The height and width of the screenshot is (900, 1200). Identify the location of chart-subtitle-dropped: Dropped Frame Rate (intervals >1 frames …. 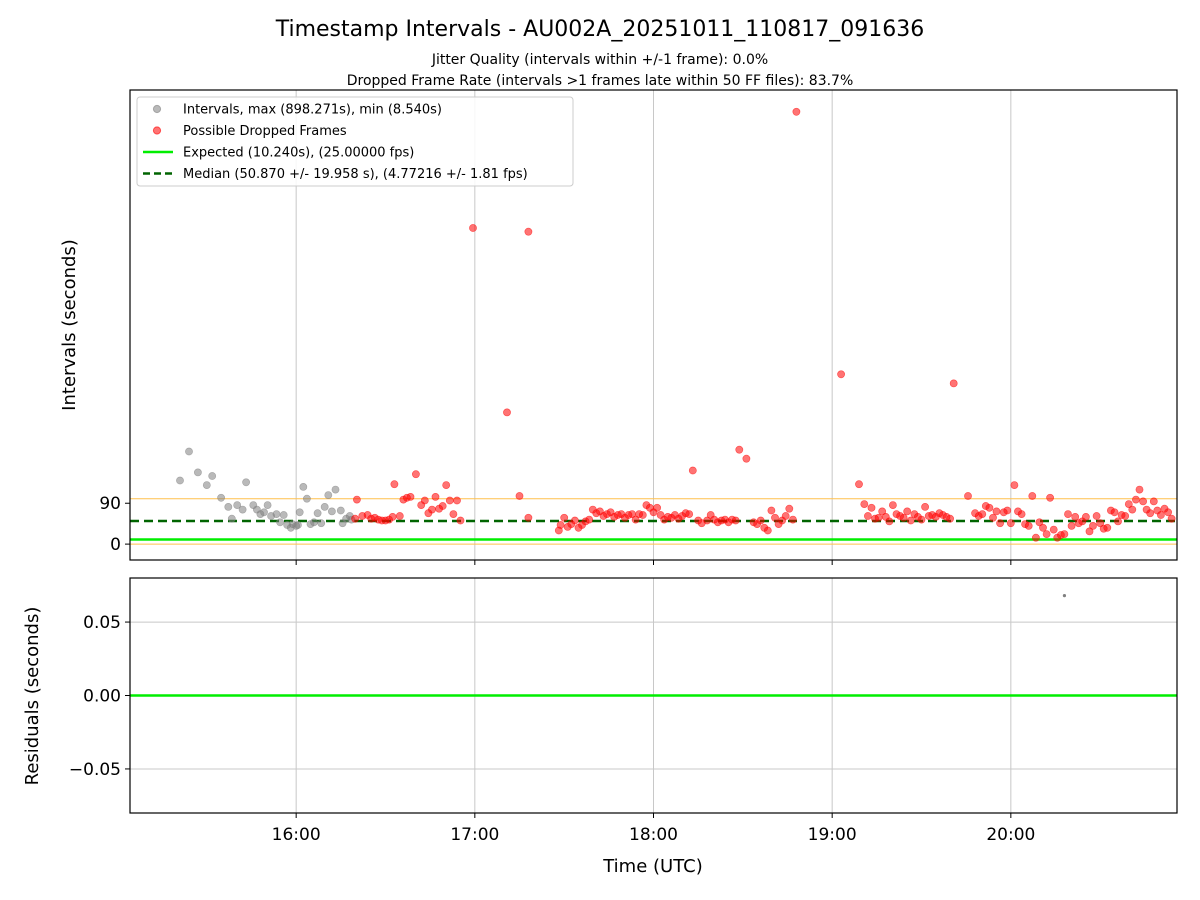
(600, 81).